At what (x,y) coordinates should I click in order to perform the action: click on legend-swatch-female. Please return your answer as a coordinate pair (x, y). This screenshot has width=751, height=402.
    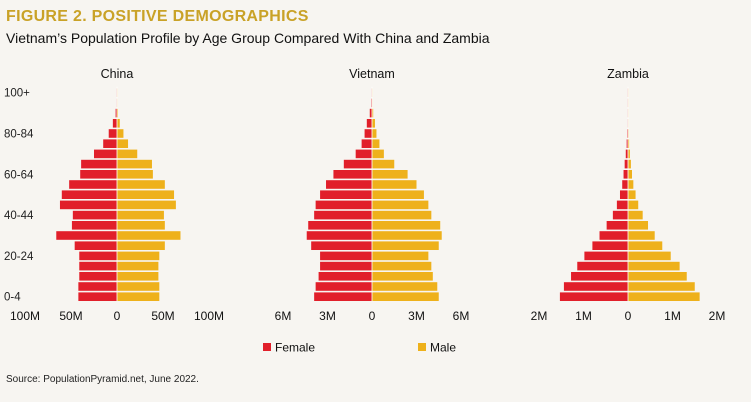
    Looking at the image, I should click on (267, 347).